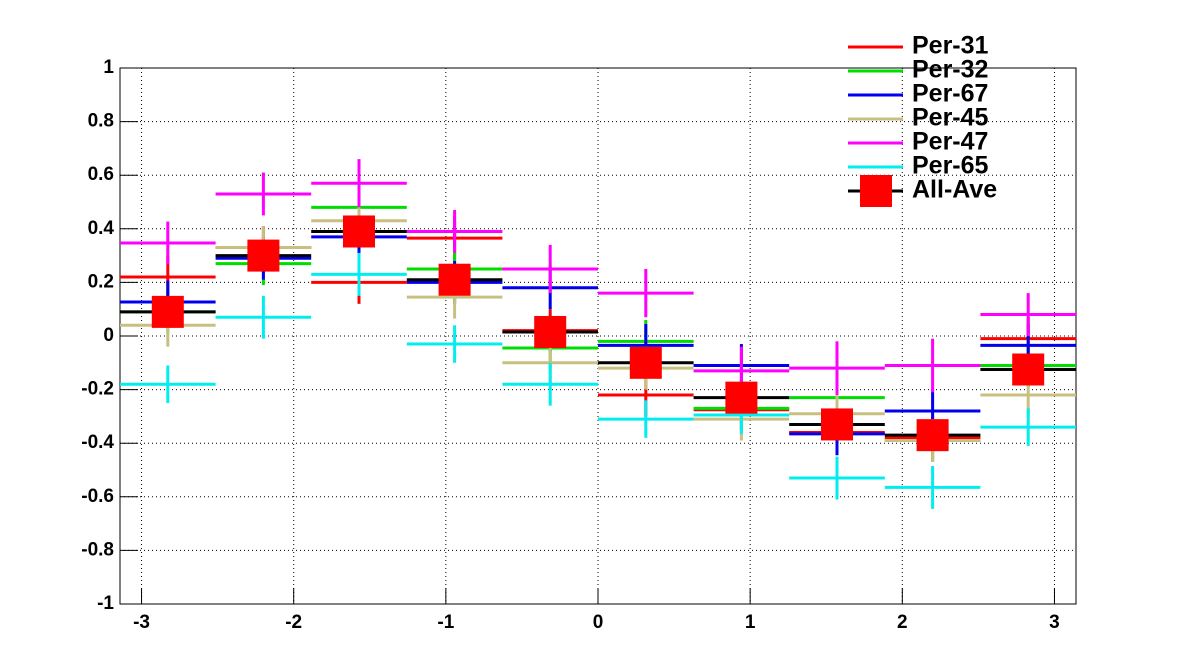 Image resolution: width=1196 pixels, height=672 pixels. Describe the element at coordinates (950, 166) in the screenshot. I see `legend-label: Per-65` at that location.